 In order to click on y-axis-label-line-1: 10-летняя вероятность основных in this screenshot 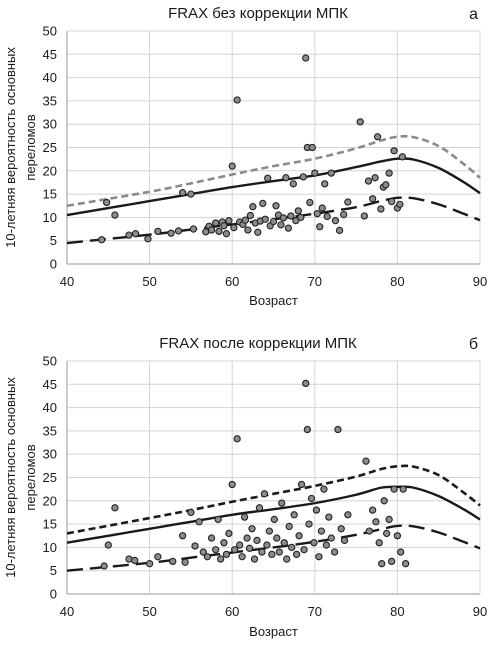, I will do `click(10, 477)`.